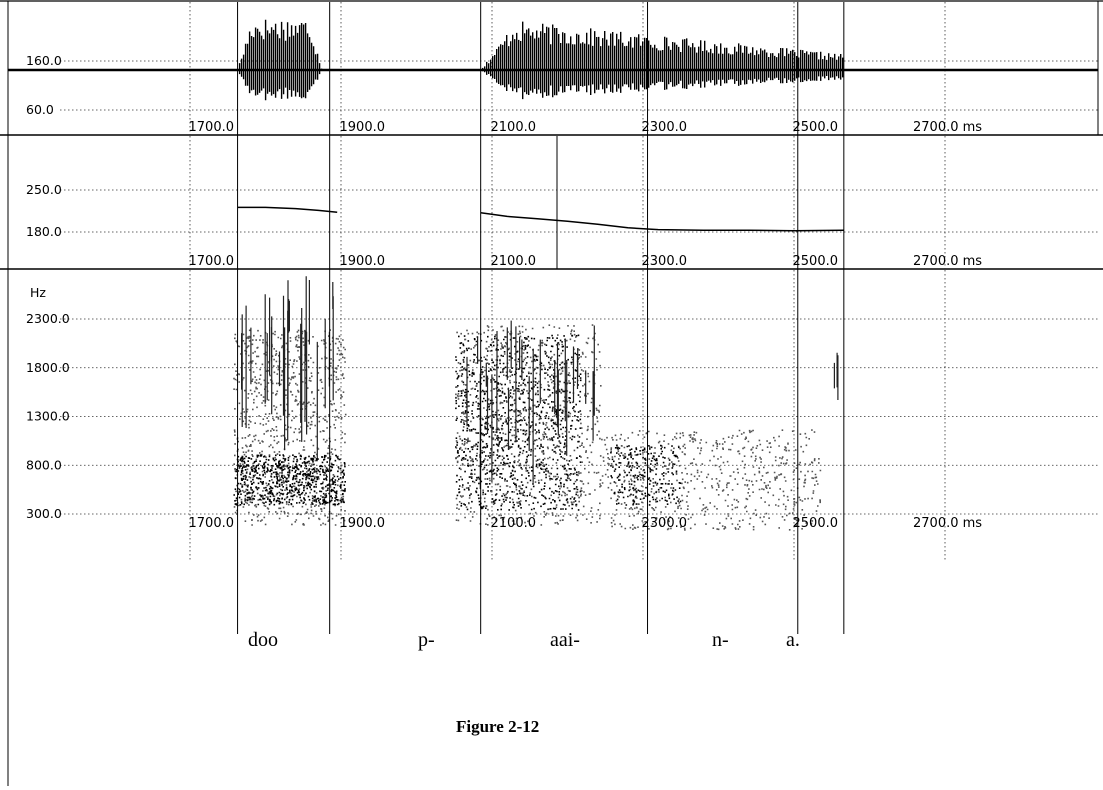 Image resolution: width=1103 pixels, height=790 pixels. What do you see at coordinates (38, 292) in the screenshot?
I see `hz-unit-label: Hz` at bounding box center [38, 292].